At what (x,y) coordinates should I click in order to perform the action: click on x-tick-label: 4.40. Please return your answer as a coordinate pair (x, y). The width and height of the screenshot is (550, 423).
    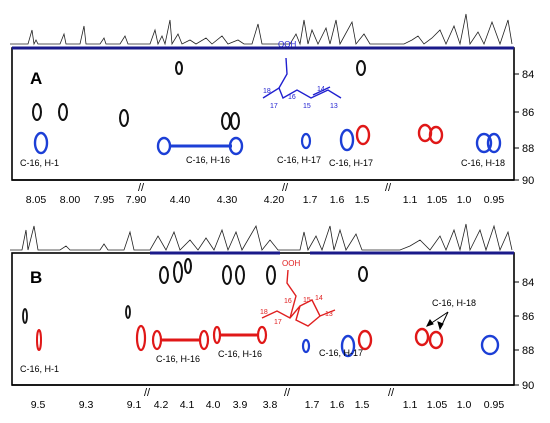
    Looking at the image, I should click on (180, 200).